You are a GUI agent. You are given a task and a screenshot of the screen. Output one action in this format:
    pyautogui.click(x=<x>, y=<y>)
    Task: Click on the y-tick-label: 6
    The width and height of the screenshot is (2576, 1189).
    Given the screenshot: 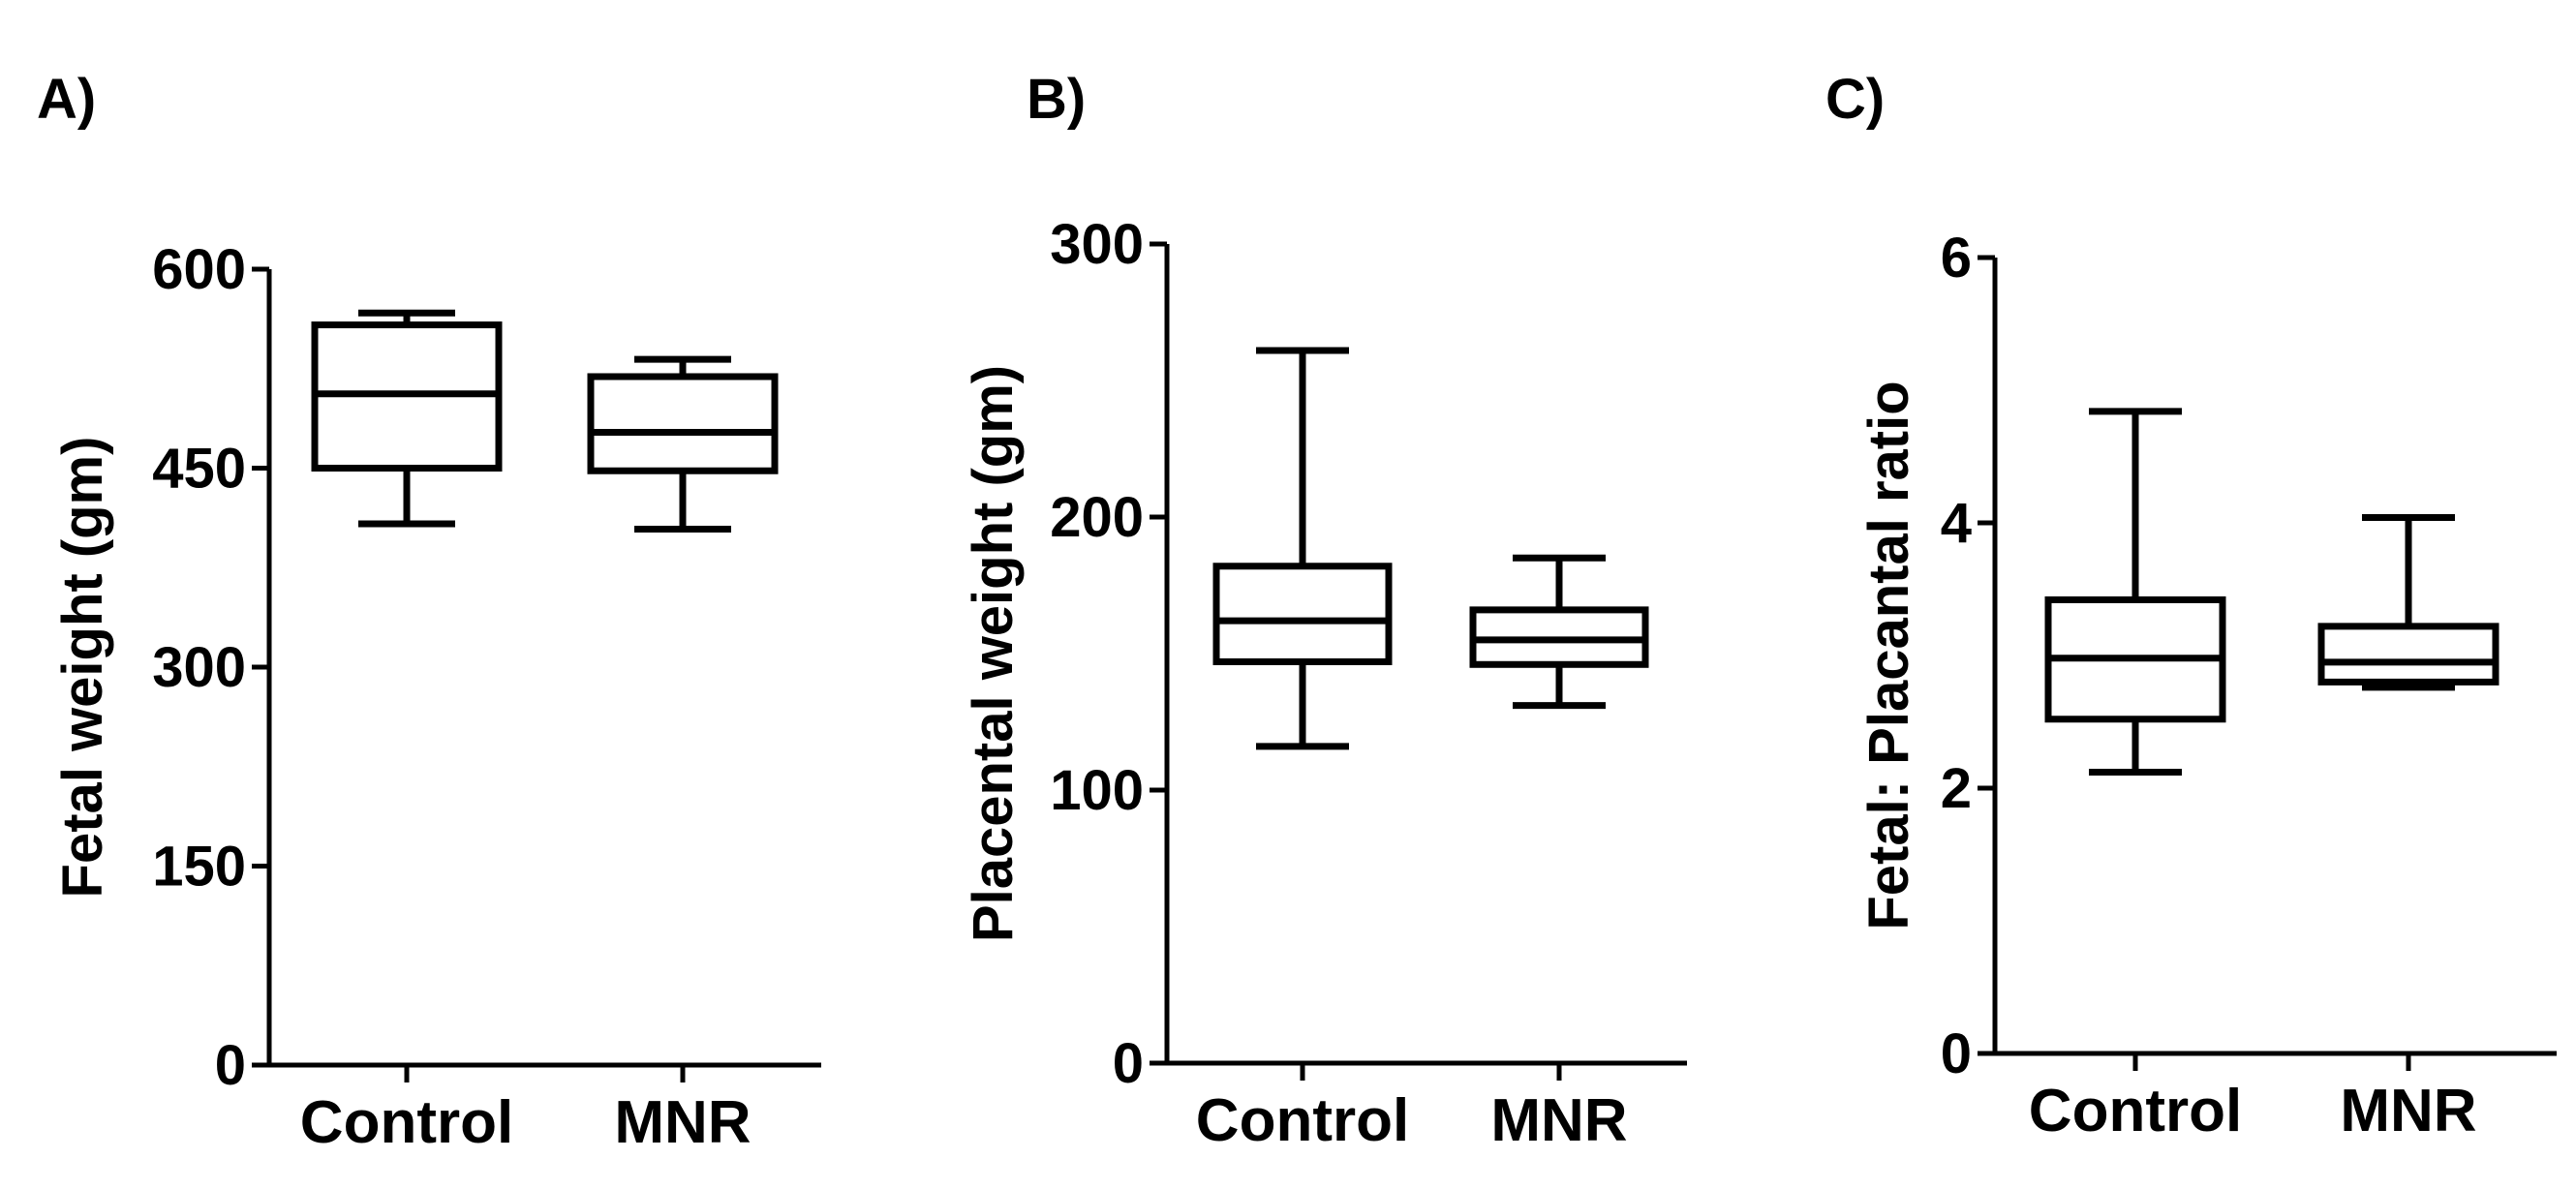 What is the action you would take?
    pyautogui.click(x=1956, y=258)
    